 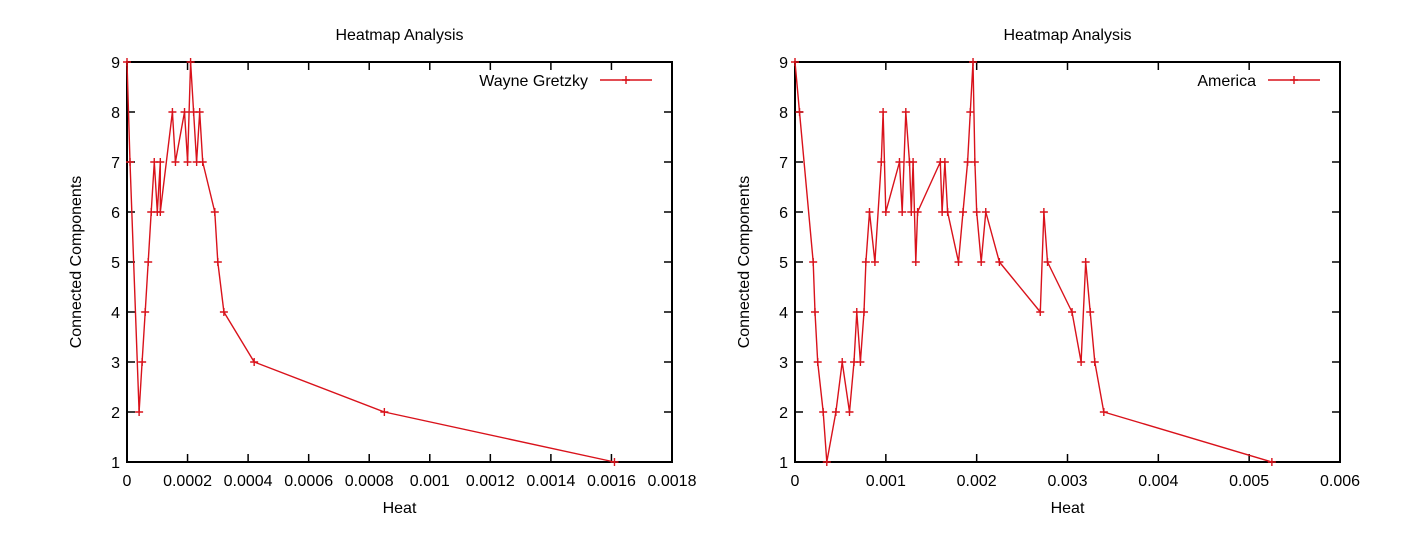 What do you see at coordinates (369, 481) in the screenshot?
I see `x-tick-label: 0.0008` at bounding box center [369, 481].